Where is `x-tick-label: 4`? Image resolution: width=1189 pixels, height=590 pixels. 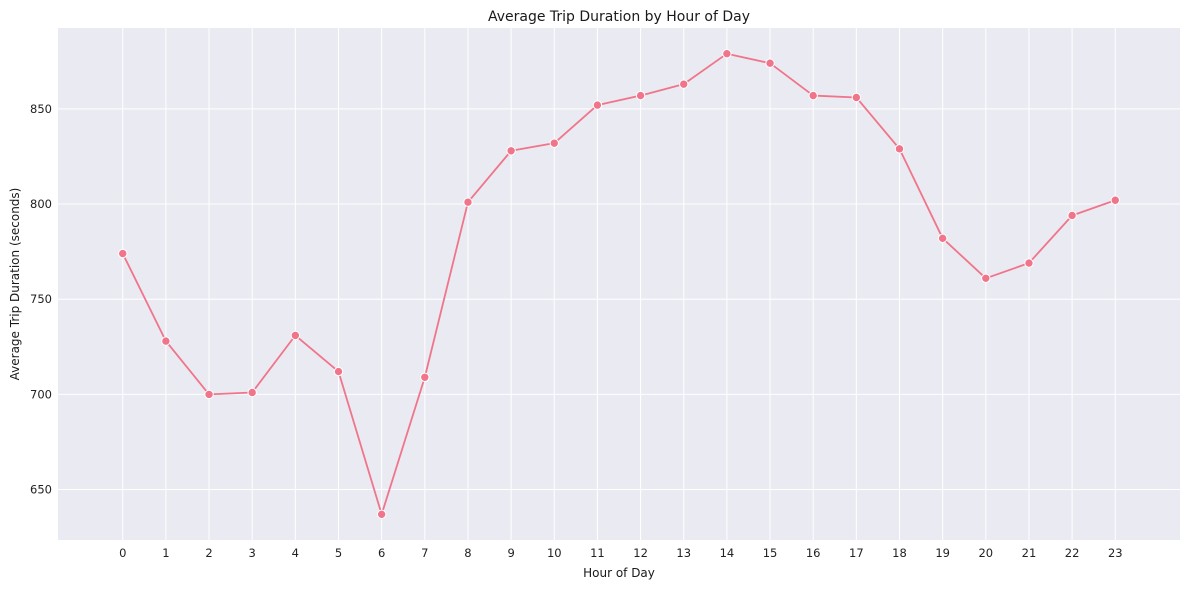 x-tick-label: 4 is located at coordinates (295, 553).